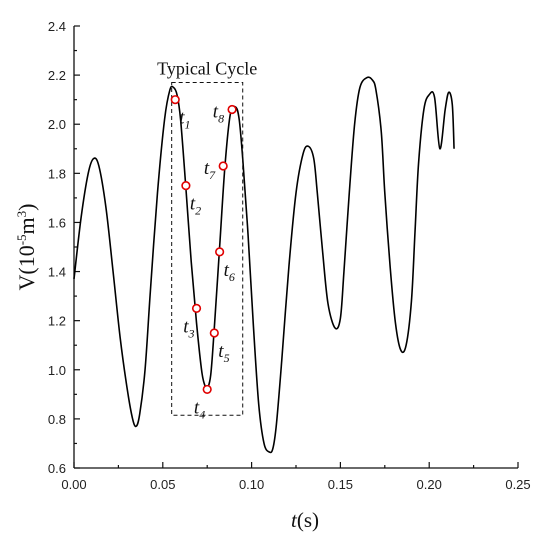 Image resolution: width=549 pixels, height=550 pixels. I want to click on cycle-marker-t8, so click(232, 109).